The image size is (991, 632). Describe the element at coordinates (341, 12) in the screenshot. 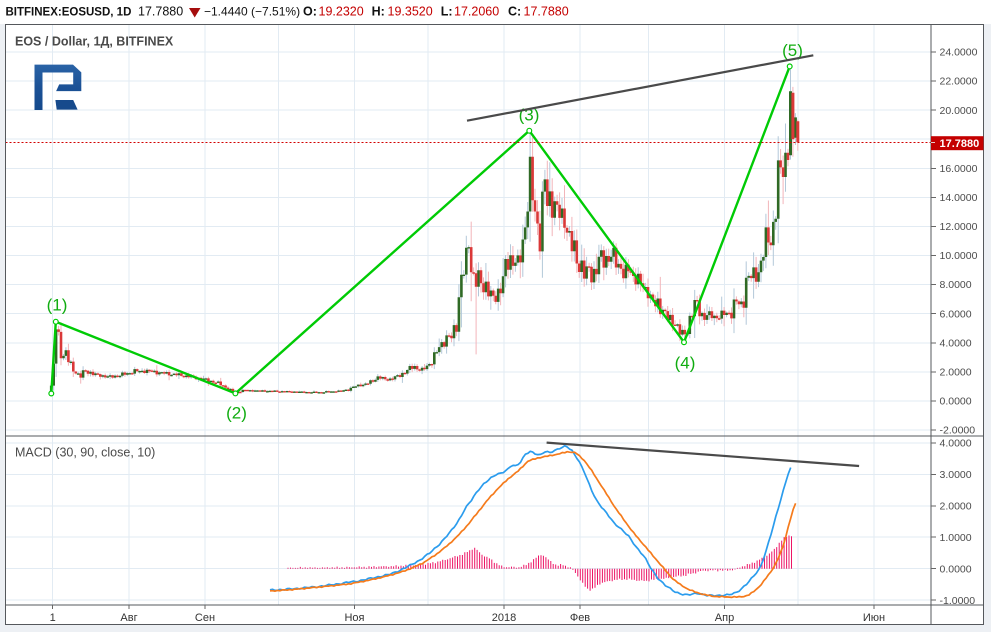

I see `svg-text: 19.2320` at that location.